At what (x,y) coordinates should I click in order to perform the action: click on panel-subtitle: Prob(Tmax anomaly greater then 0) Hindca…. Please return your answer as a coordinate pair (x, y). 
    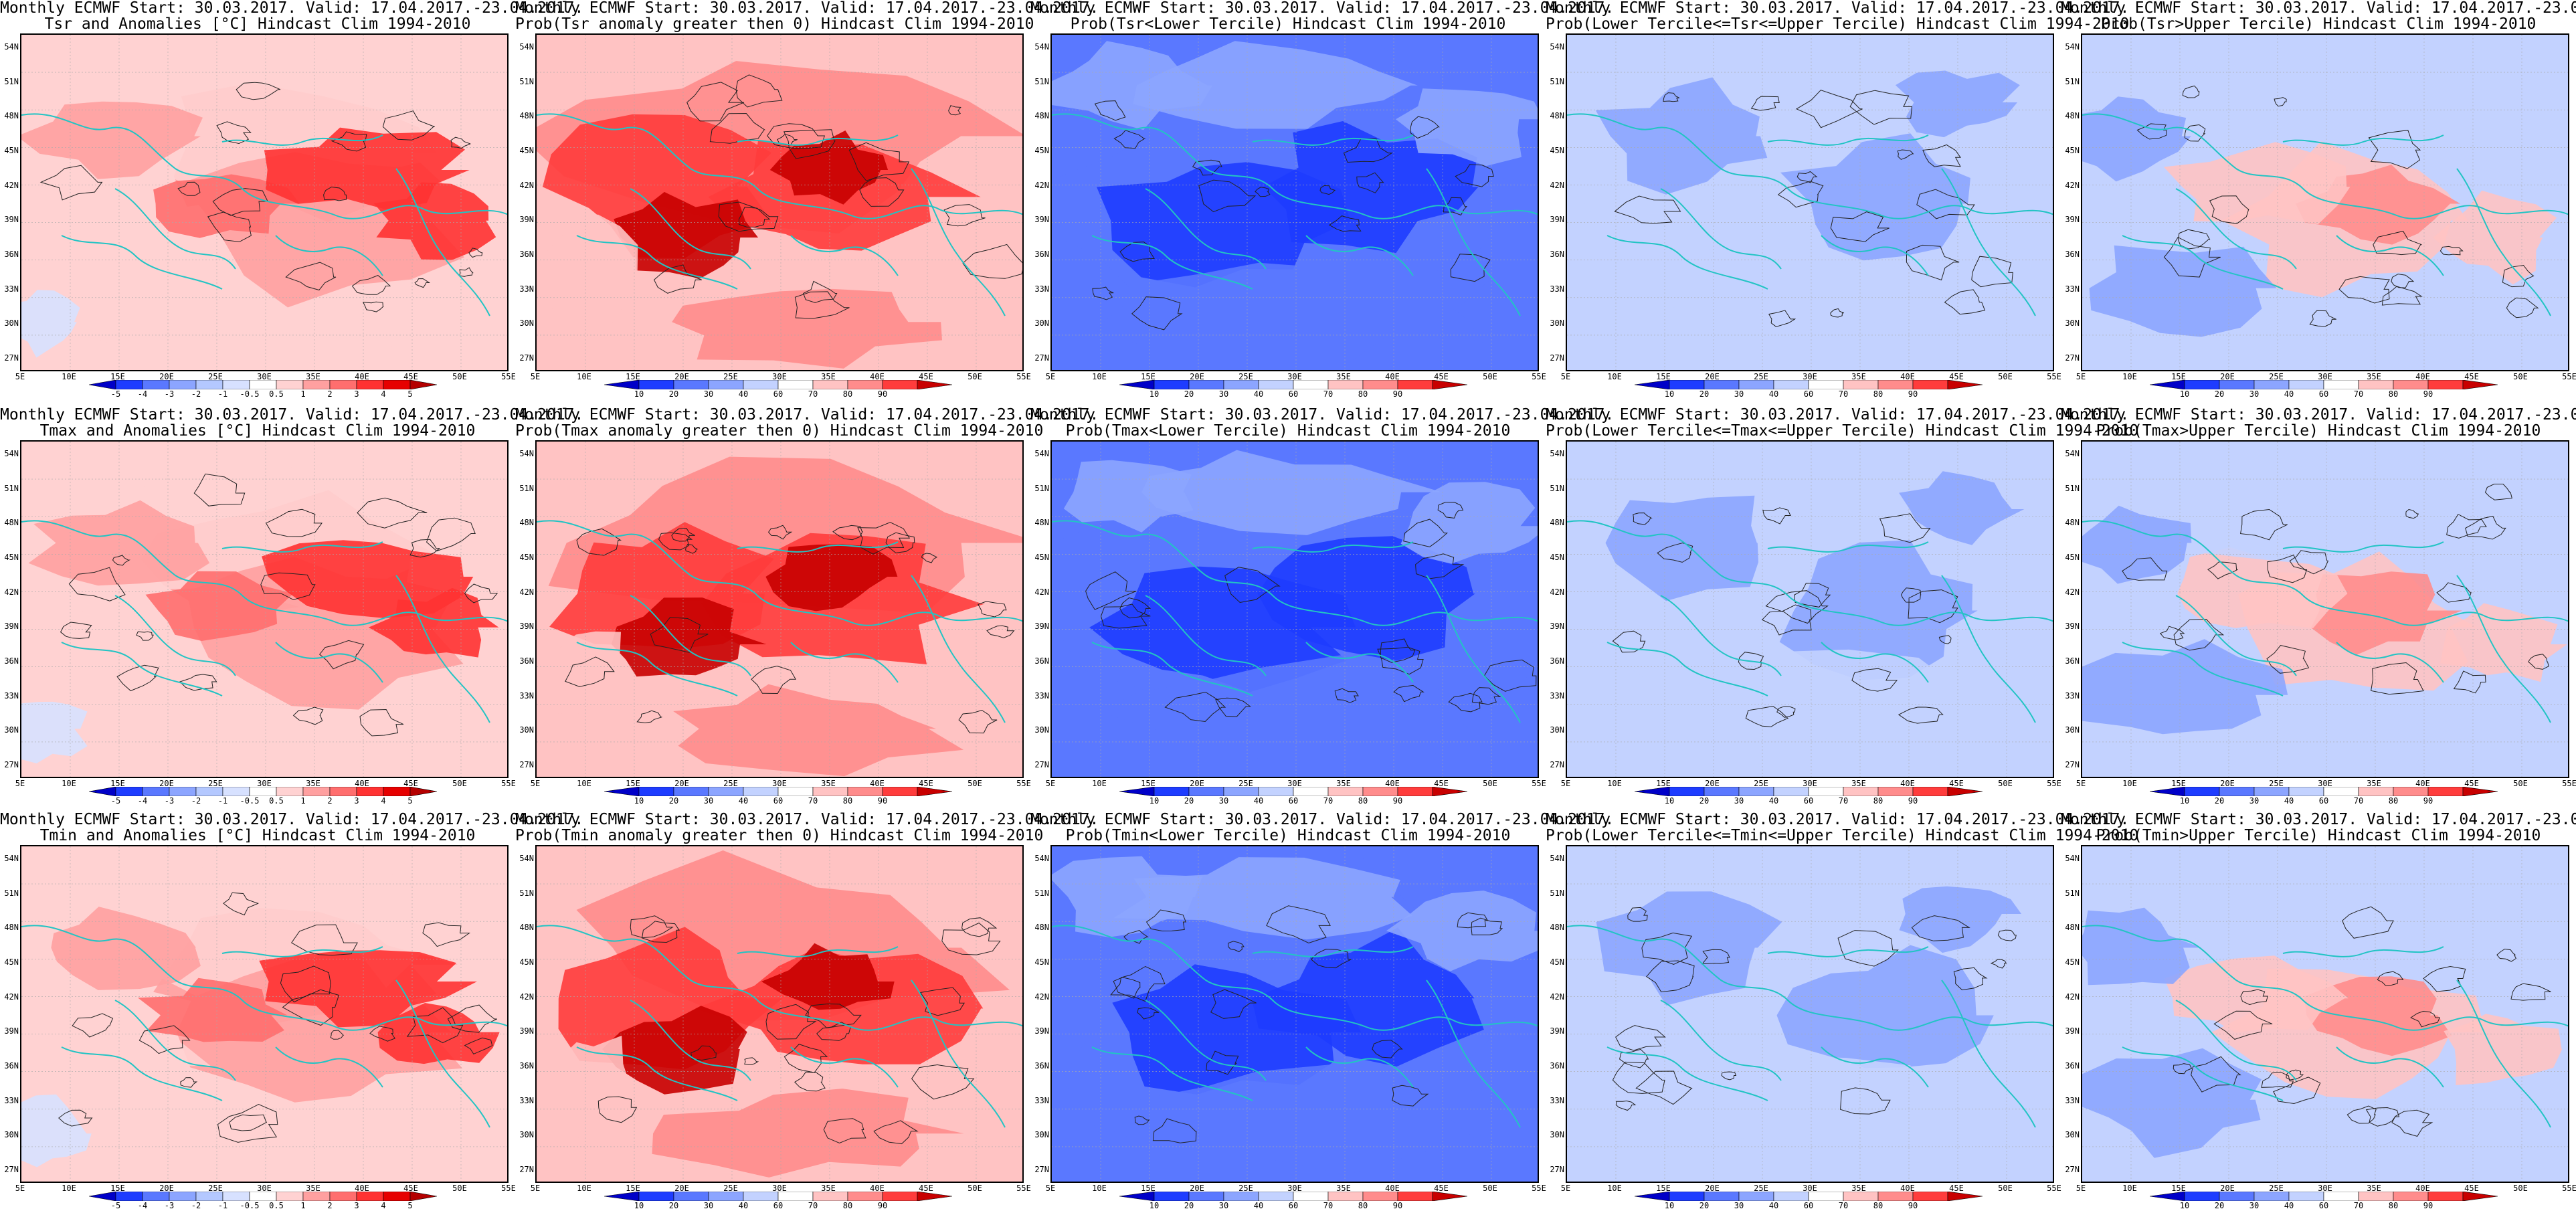
    Looking at the image, I should click on (779, 431).